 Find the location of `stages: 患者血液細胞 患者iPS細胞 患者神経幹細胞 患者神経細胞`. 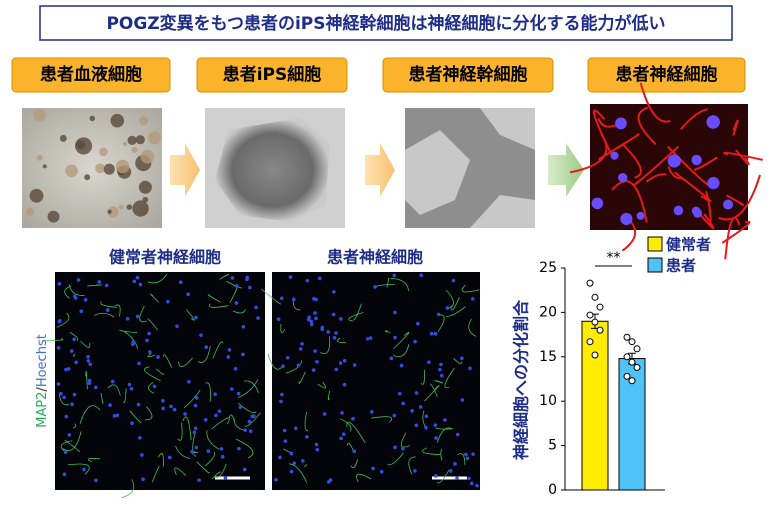

stages: 患者血液細胞 患者iPS細胞 患者神経幹細胞 患者神経細胞 is located at coordinates (378, 75).